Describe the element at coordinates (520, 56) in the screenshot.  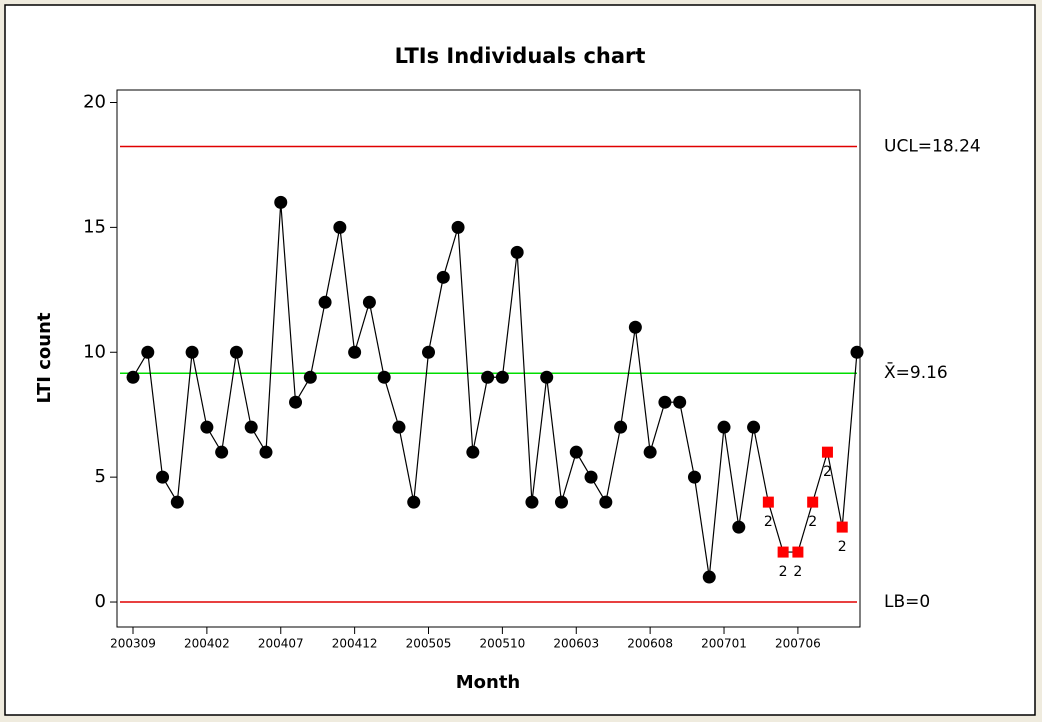
I see `chart-title: LTIs Individuals chart` at that location.